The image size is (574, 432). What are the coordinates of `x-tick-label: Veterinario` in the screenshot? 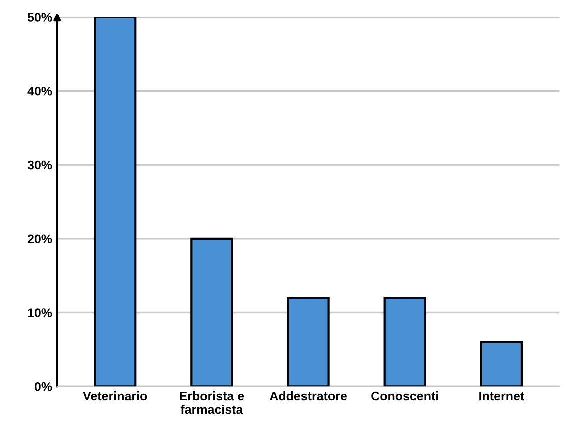 It's located at (115, 396).